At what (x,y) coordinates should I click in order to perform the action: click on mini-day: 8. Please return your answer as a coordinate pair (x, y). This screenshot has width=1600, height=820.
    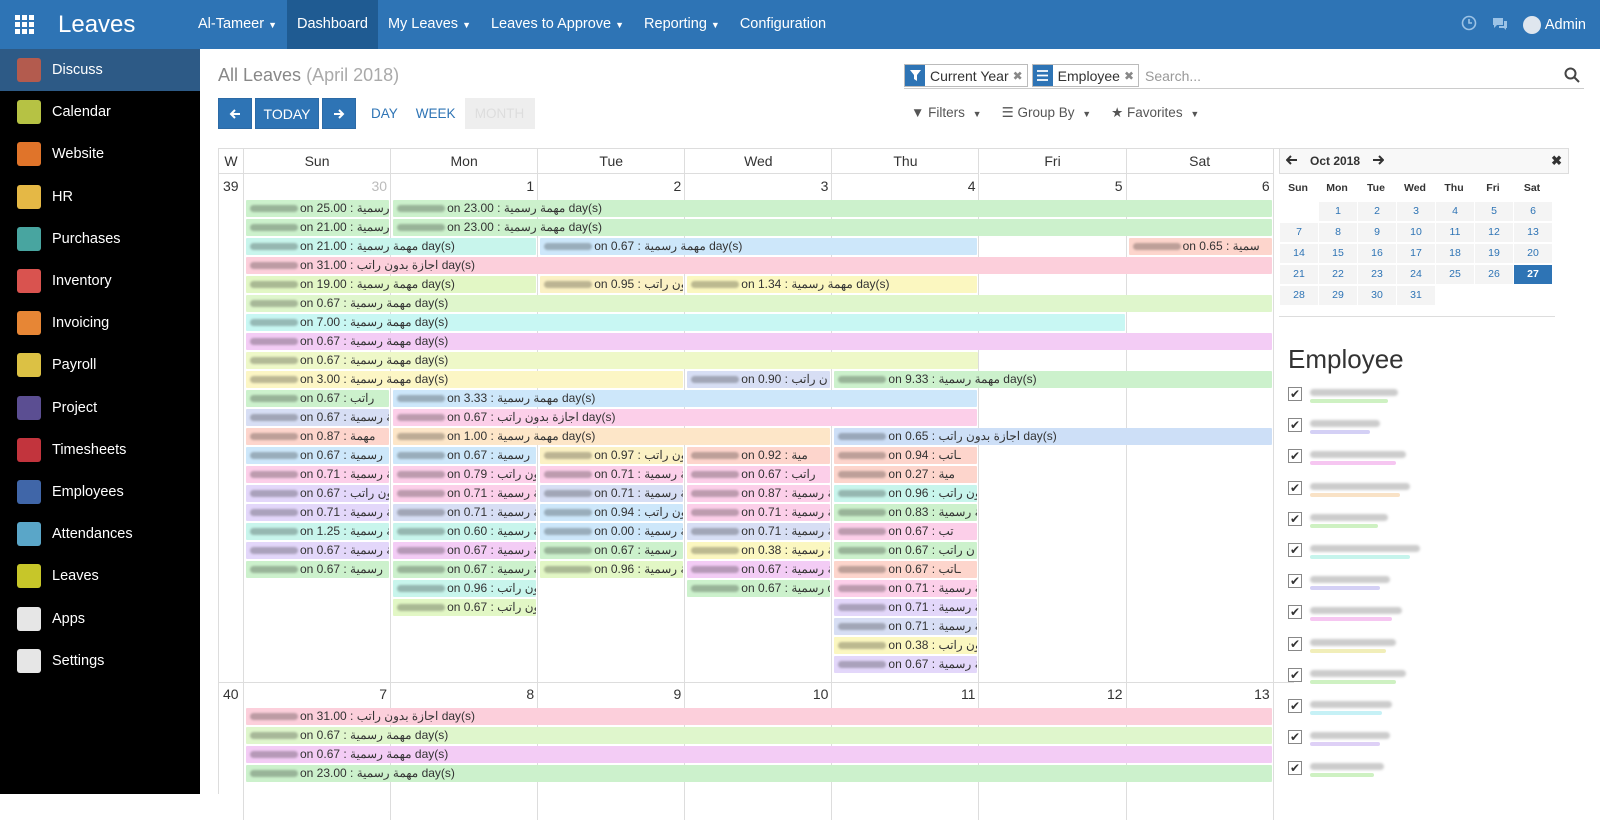
    Looking at the image, I should click on (1338, 232).